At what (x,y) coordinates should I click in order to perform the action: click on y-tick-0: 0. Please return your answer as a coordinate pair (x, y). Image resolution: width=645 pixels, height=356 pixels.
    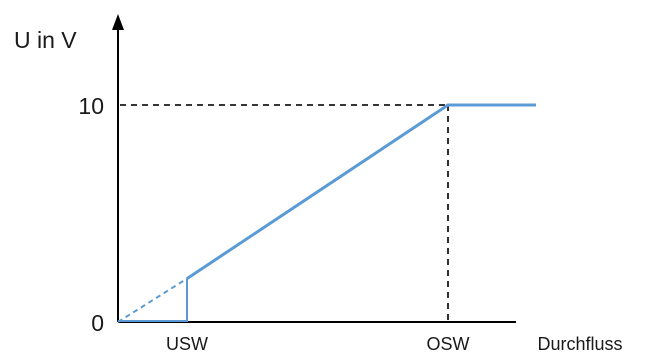
    Looking at the image, I should click on (97, 323).